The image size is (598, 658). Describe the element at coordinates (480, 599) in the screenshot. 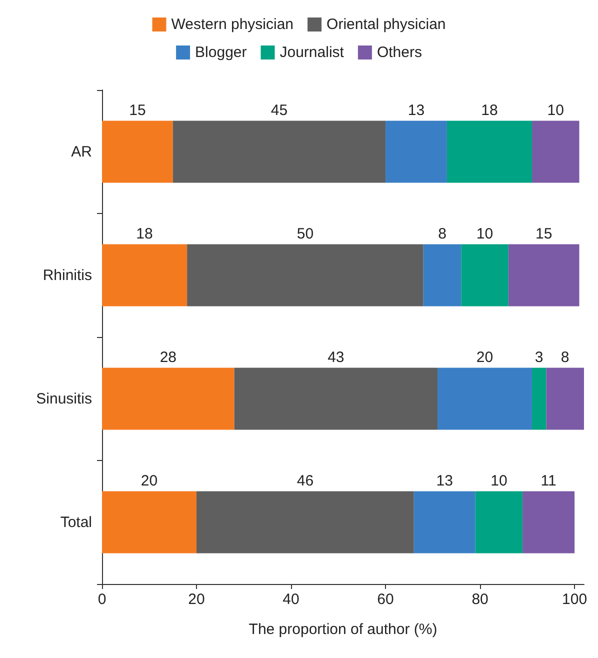

I see `x-tick-label: 80` at that location.